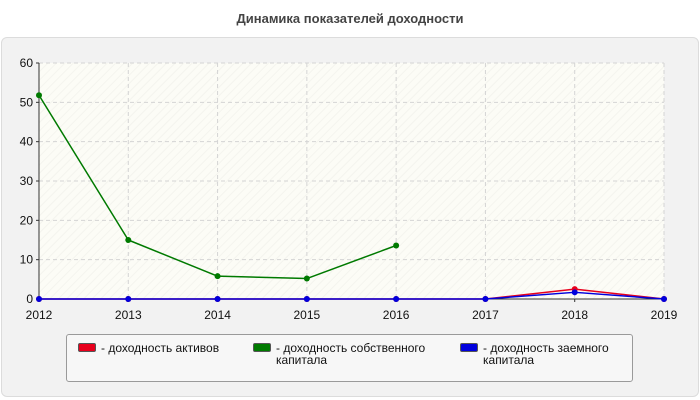 The height and width of the screenshot is (400, 700). Describe the element at coordinates (27, 260) in the screenshot. I see `y-tick-label-1: 10` at that location.